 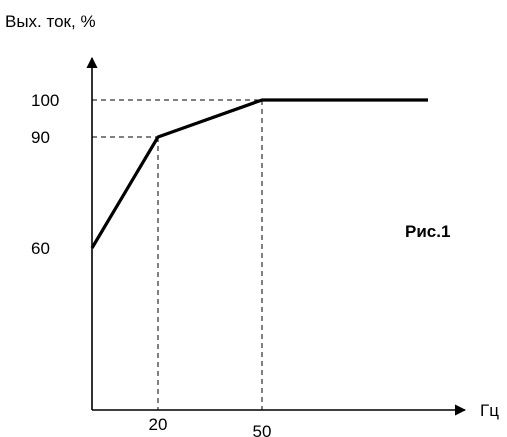 What do you see at coordinates (158, 424) in the screenshot?
I see `x-tick-label: 20` at bounding box center [158, 424].